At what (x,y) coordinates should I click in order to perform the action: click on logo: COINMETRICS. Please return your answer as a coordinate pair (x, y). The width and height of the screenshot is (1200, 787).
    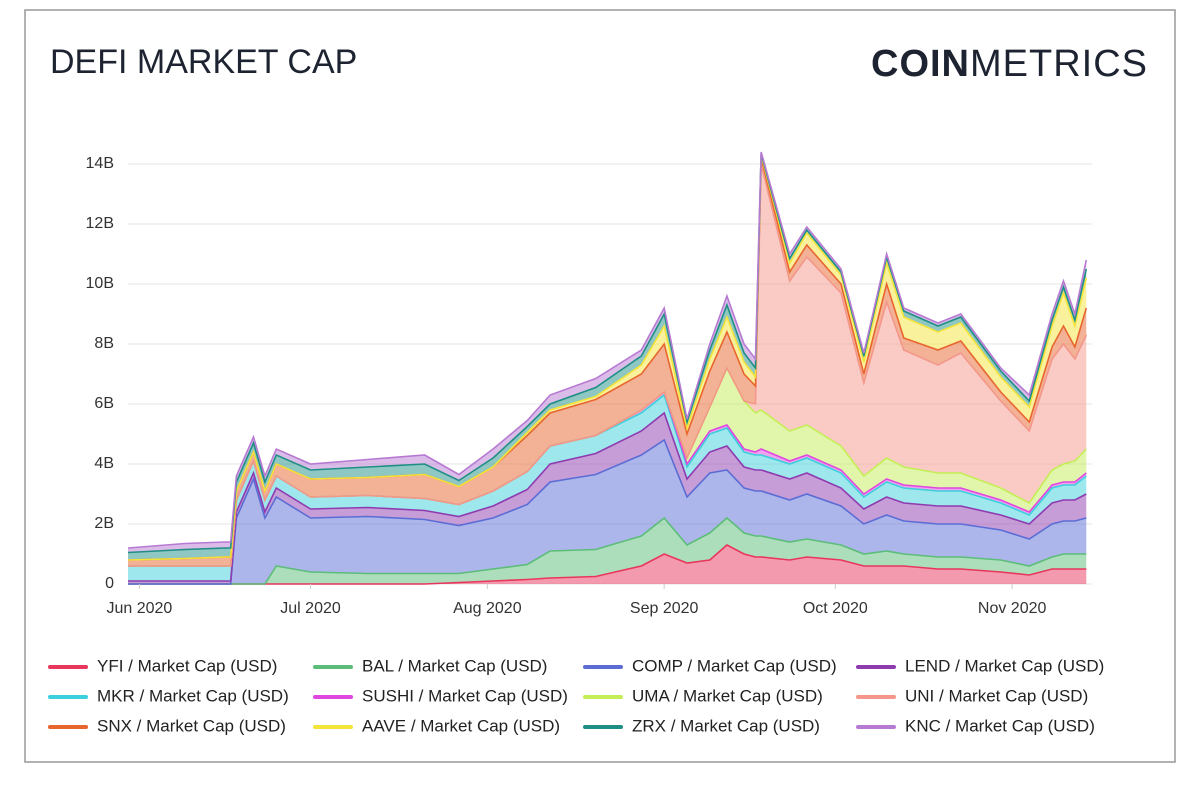
    Looking at the image, I should click on (1009, 64).